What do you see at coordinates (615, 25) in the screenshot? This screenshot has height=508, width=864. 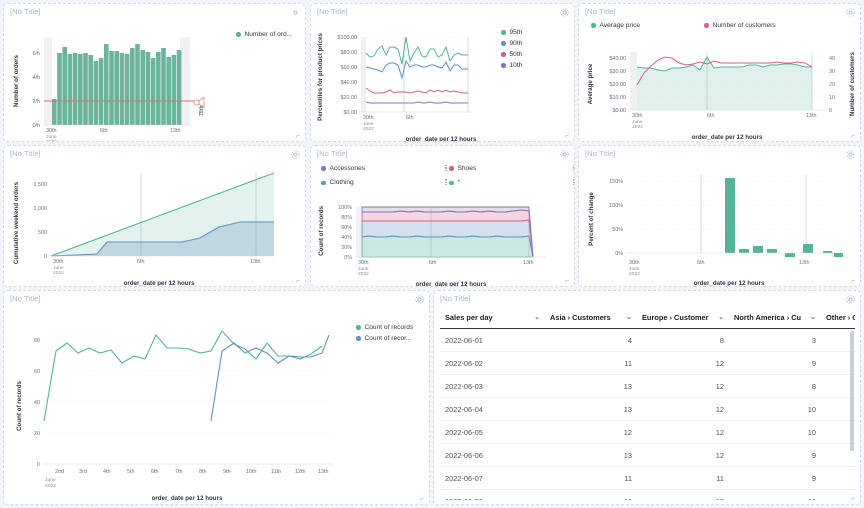 I see `legend-item: Average price` at bounding box center [615, 25].